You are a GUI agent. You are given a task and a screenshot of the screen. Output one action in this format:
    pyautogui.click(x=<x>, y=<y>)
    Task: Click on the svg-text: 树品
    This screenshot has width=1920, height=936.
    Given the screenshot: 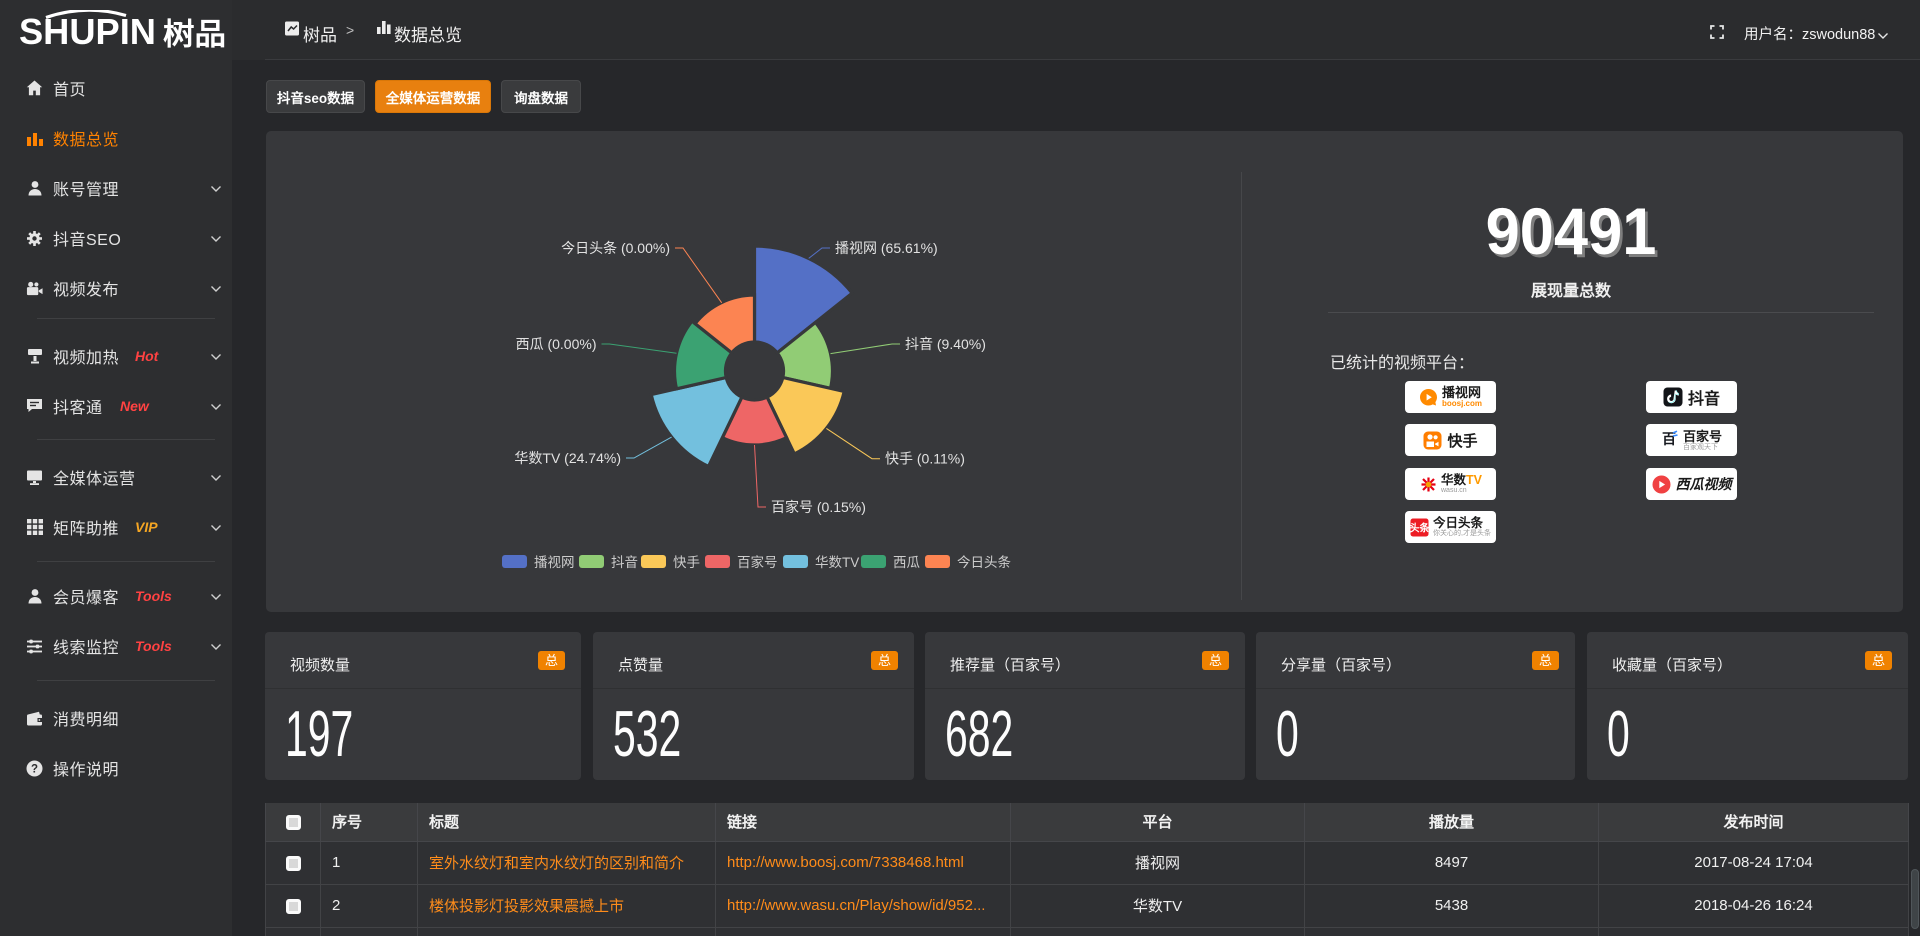 What is the action you would take?
    pyautogui.click(x=194, y=35)
    